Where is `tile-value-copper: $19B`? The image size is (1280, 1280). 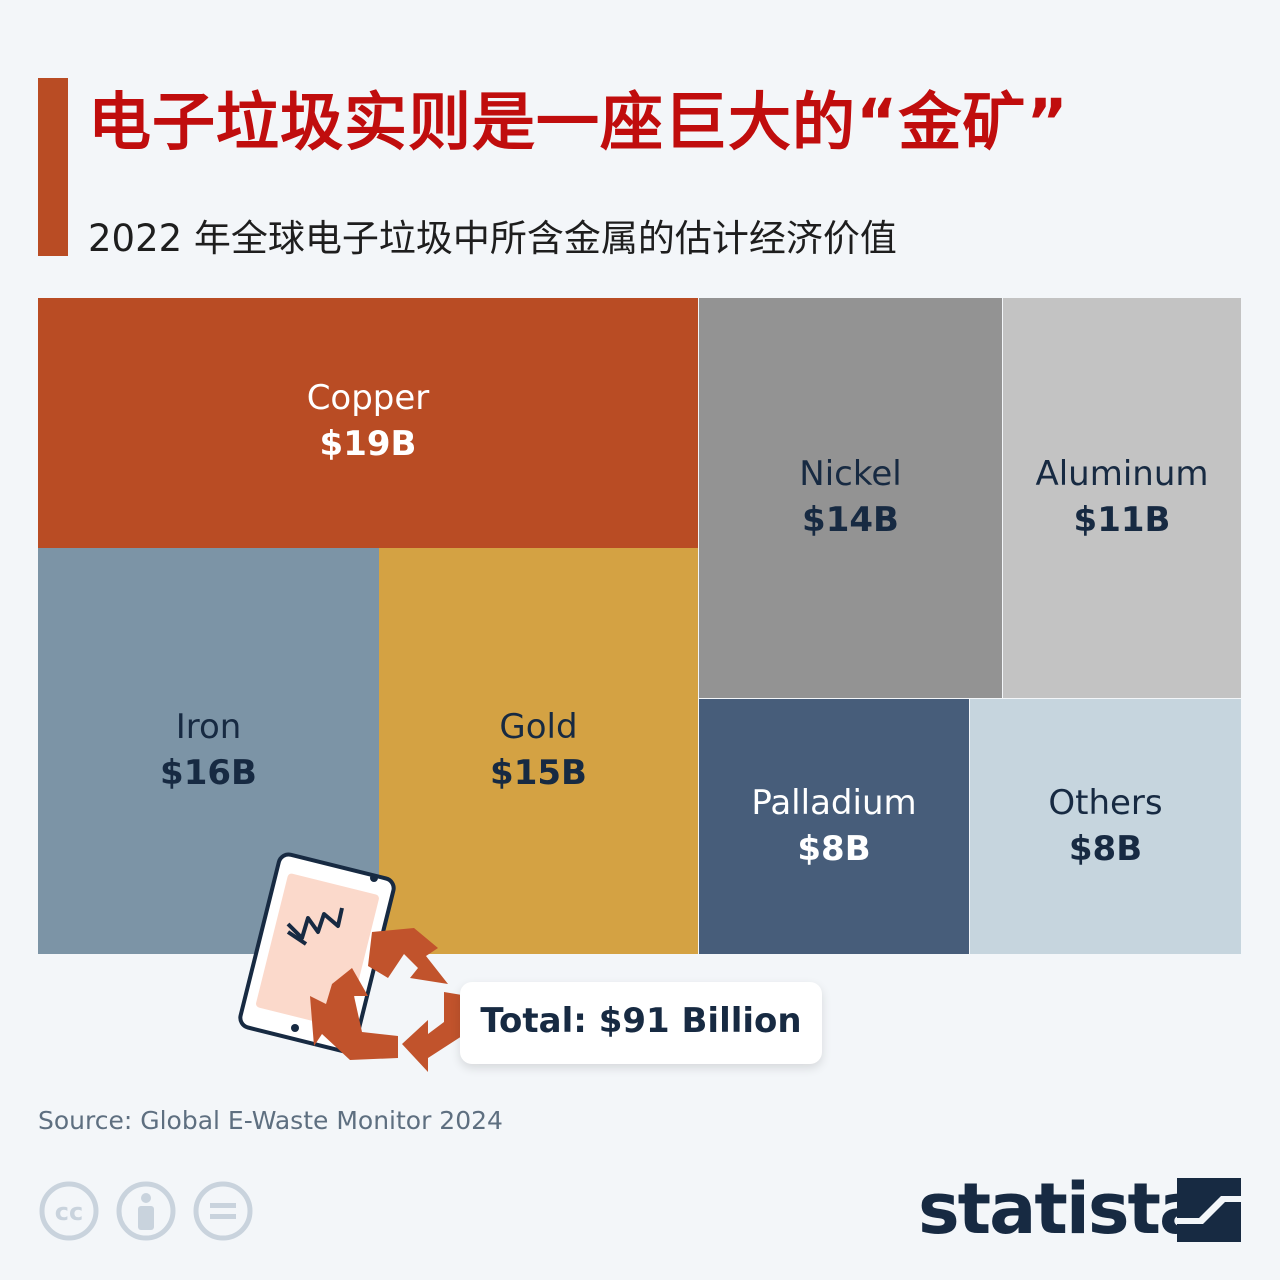 tile-value-copper: $19B is located at coordinates (368, 444).